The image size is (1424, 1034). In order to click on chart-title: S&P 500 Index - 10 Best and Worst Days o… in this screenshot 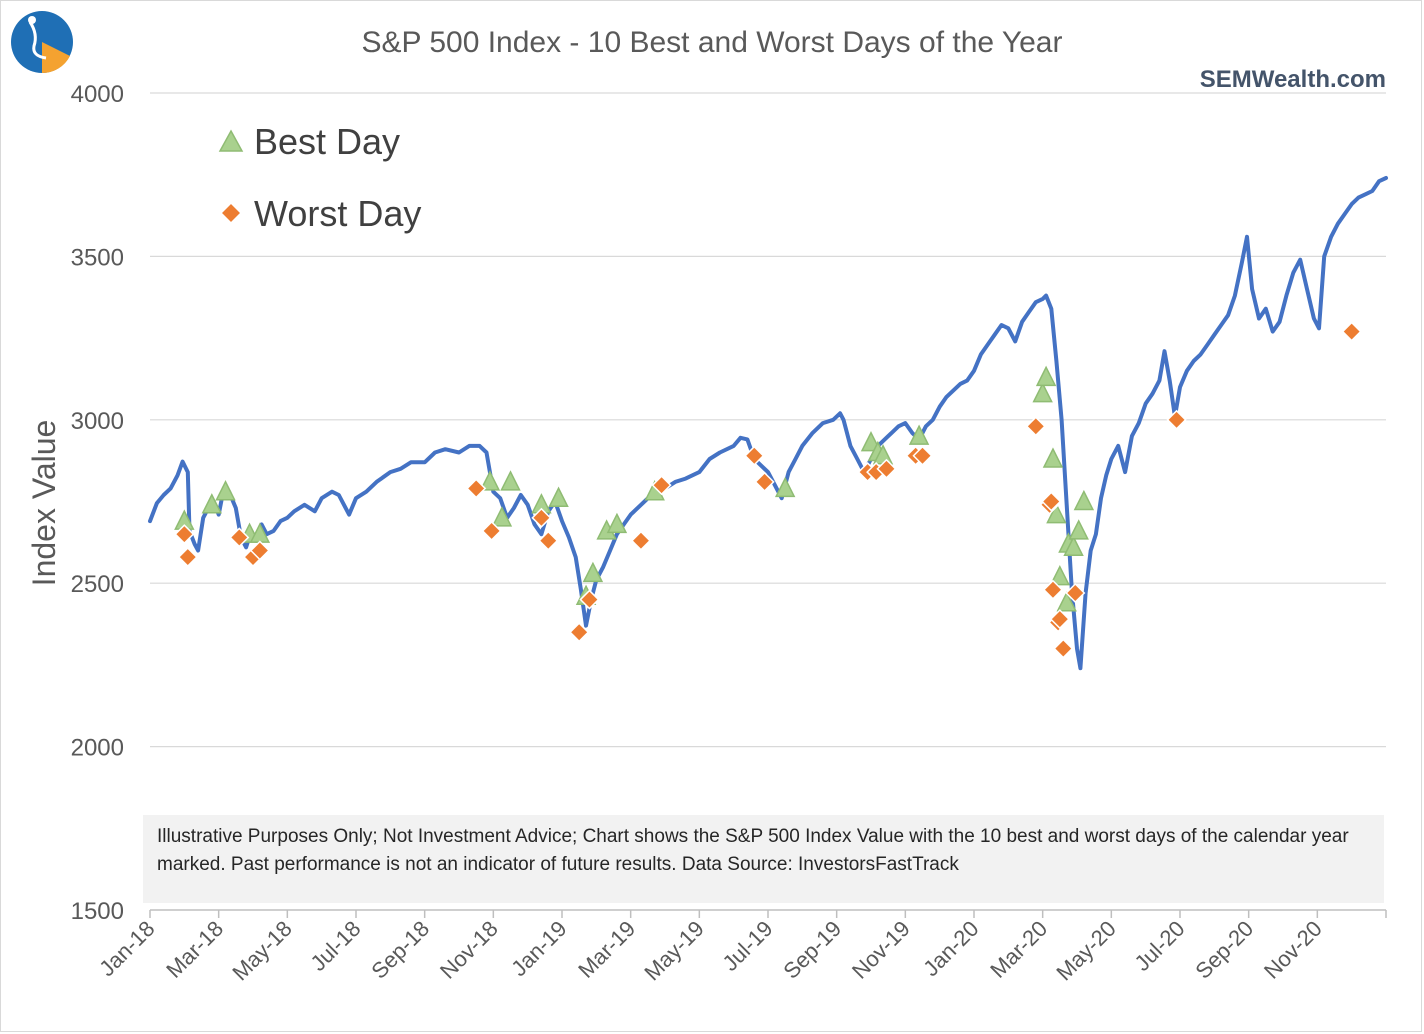, I will do `click(712, 42)`.